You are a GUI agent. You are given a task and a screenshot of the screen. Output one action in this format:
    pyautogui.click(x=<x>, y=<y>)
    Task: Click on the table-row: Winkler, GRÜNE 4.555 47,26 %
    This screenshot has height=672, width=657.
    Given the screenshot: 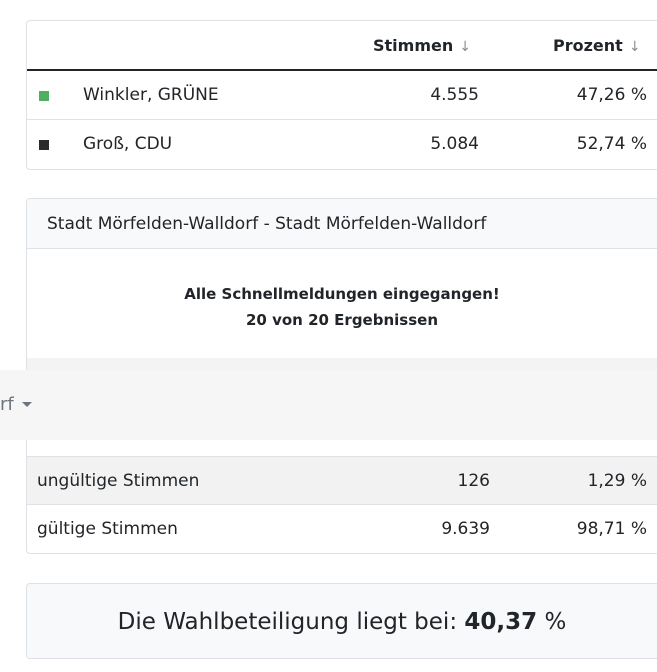 What is the action you would take?
    pyautogui.click(x=342, y=95)
    